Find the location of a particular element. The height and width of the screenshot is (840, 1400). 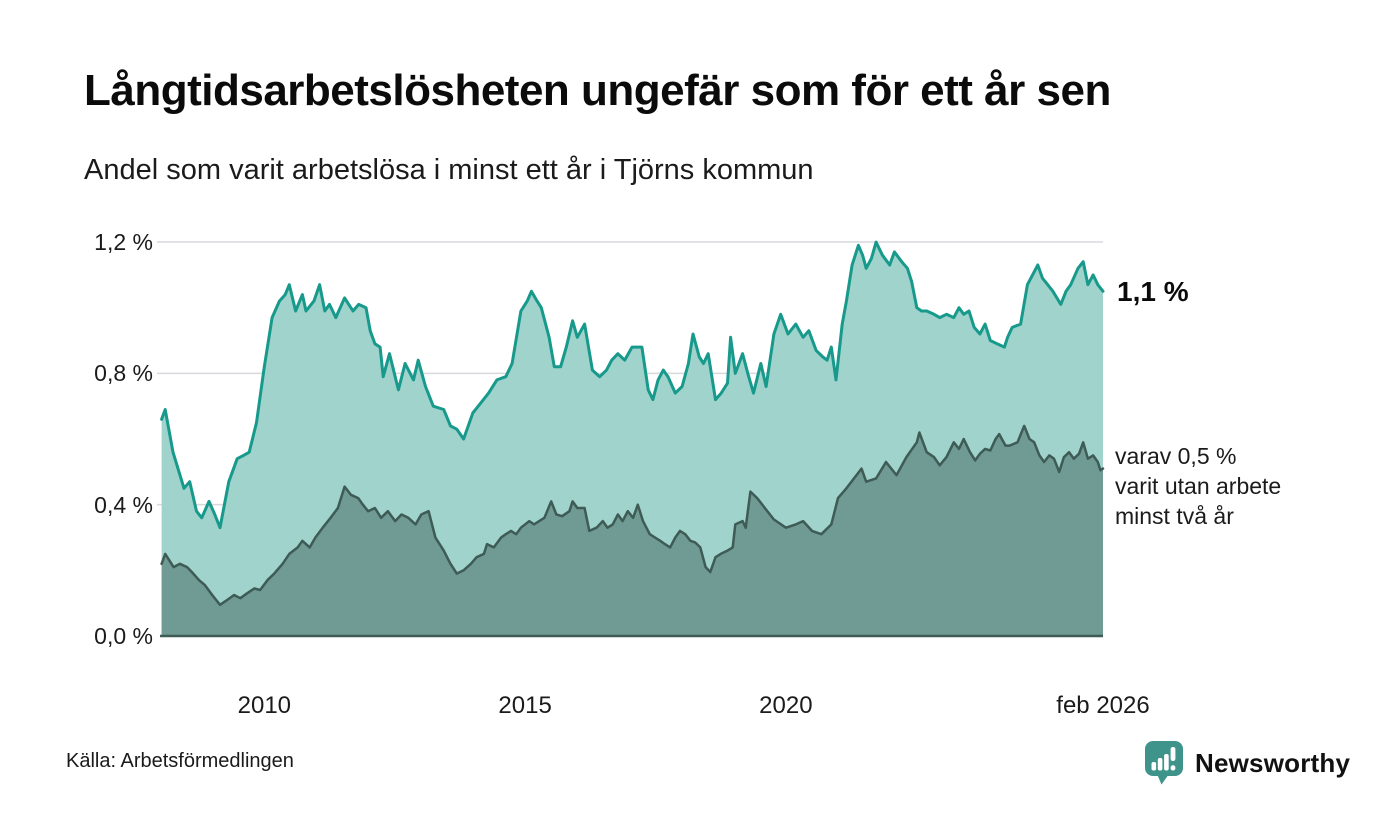

x-tick-label: feb 2026 is located at coordinates (1103, 705).